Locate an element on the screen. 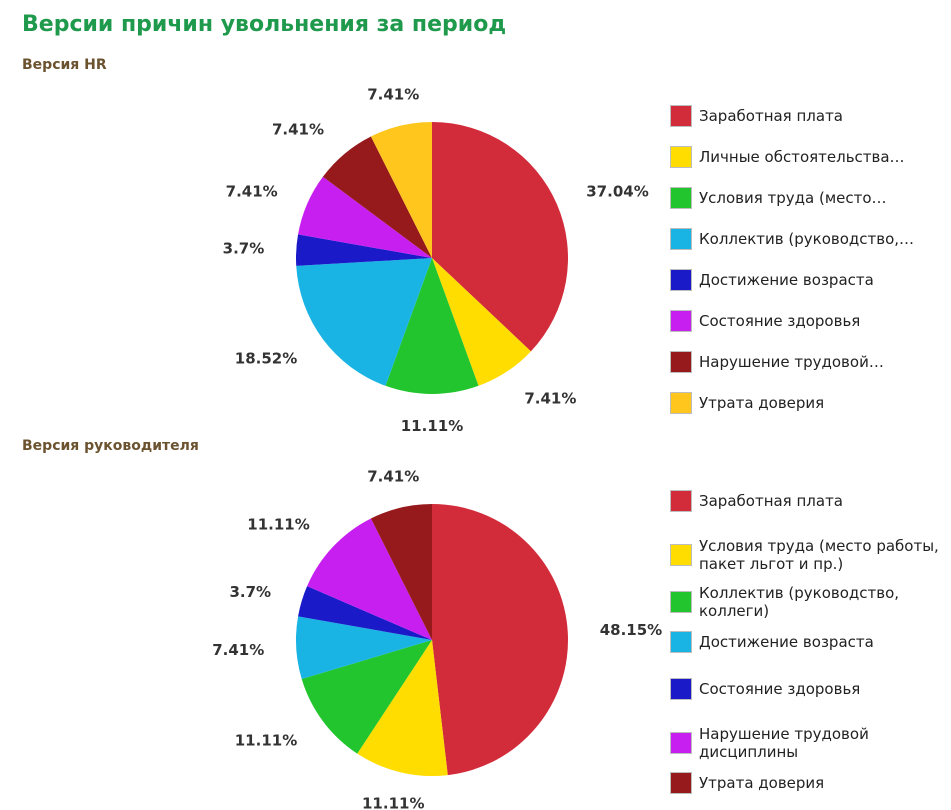 This screenshot has width=951, height=810. page-title: Версии причин увольнения за период is located at coordinates (264, 24).